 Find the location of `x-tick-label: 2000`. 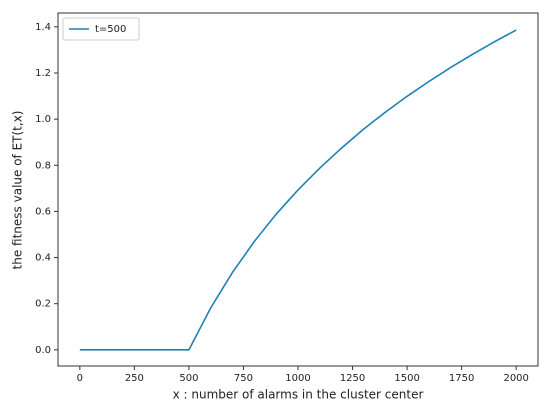

x-tick-label: 2000 is located at coordinates (515, 378).